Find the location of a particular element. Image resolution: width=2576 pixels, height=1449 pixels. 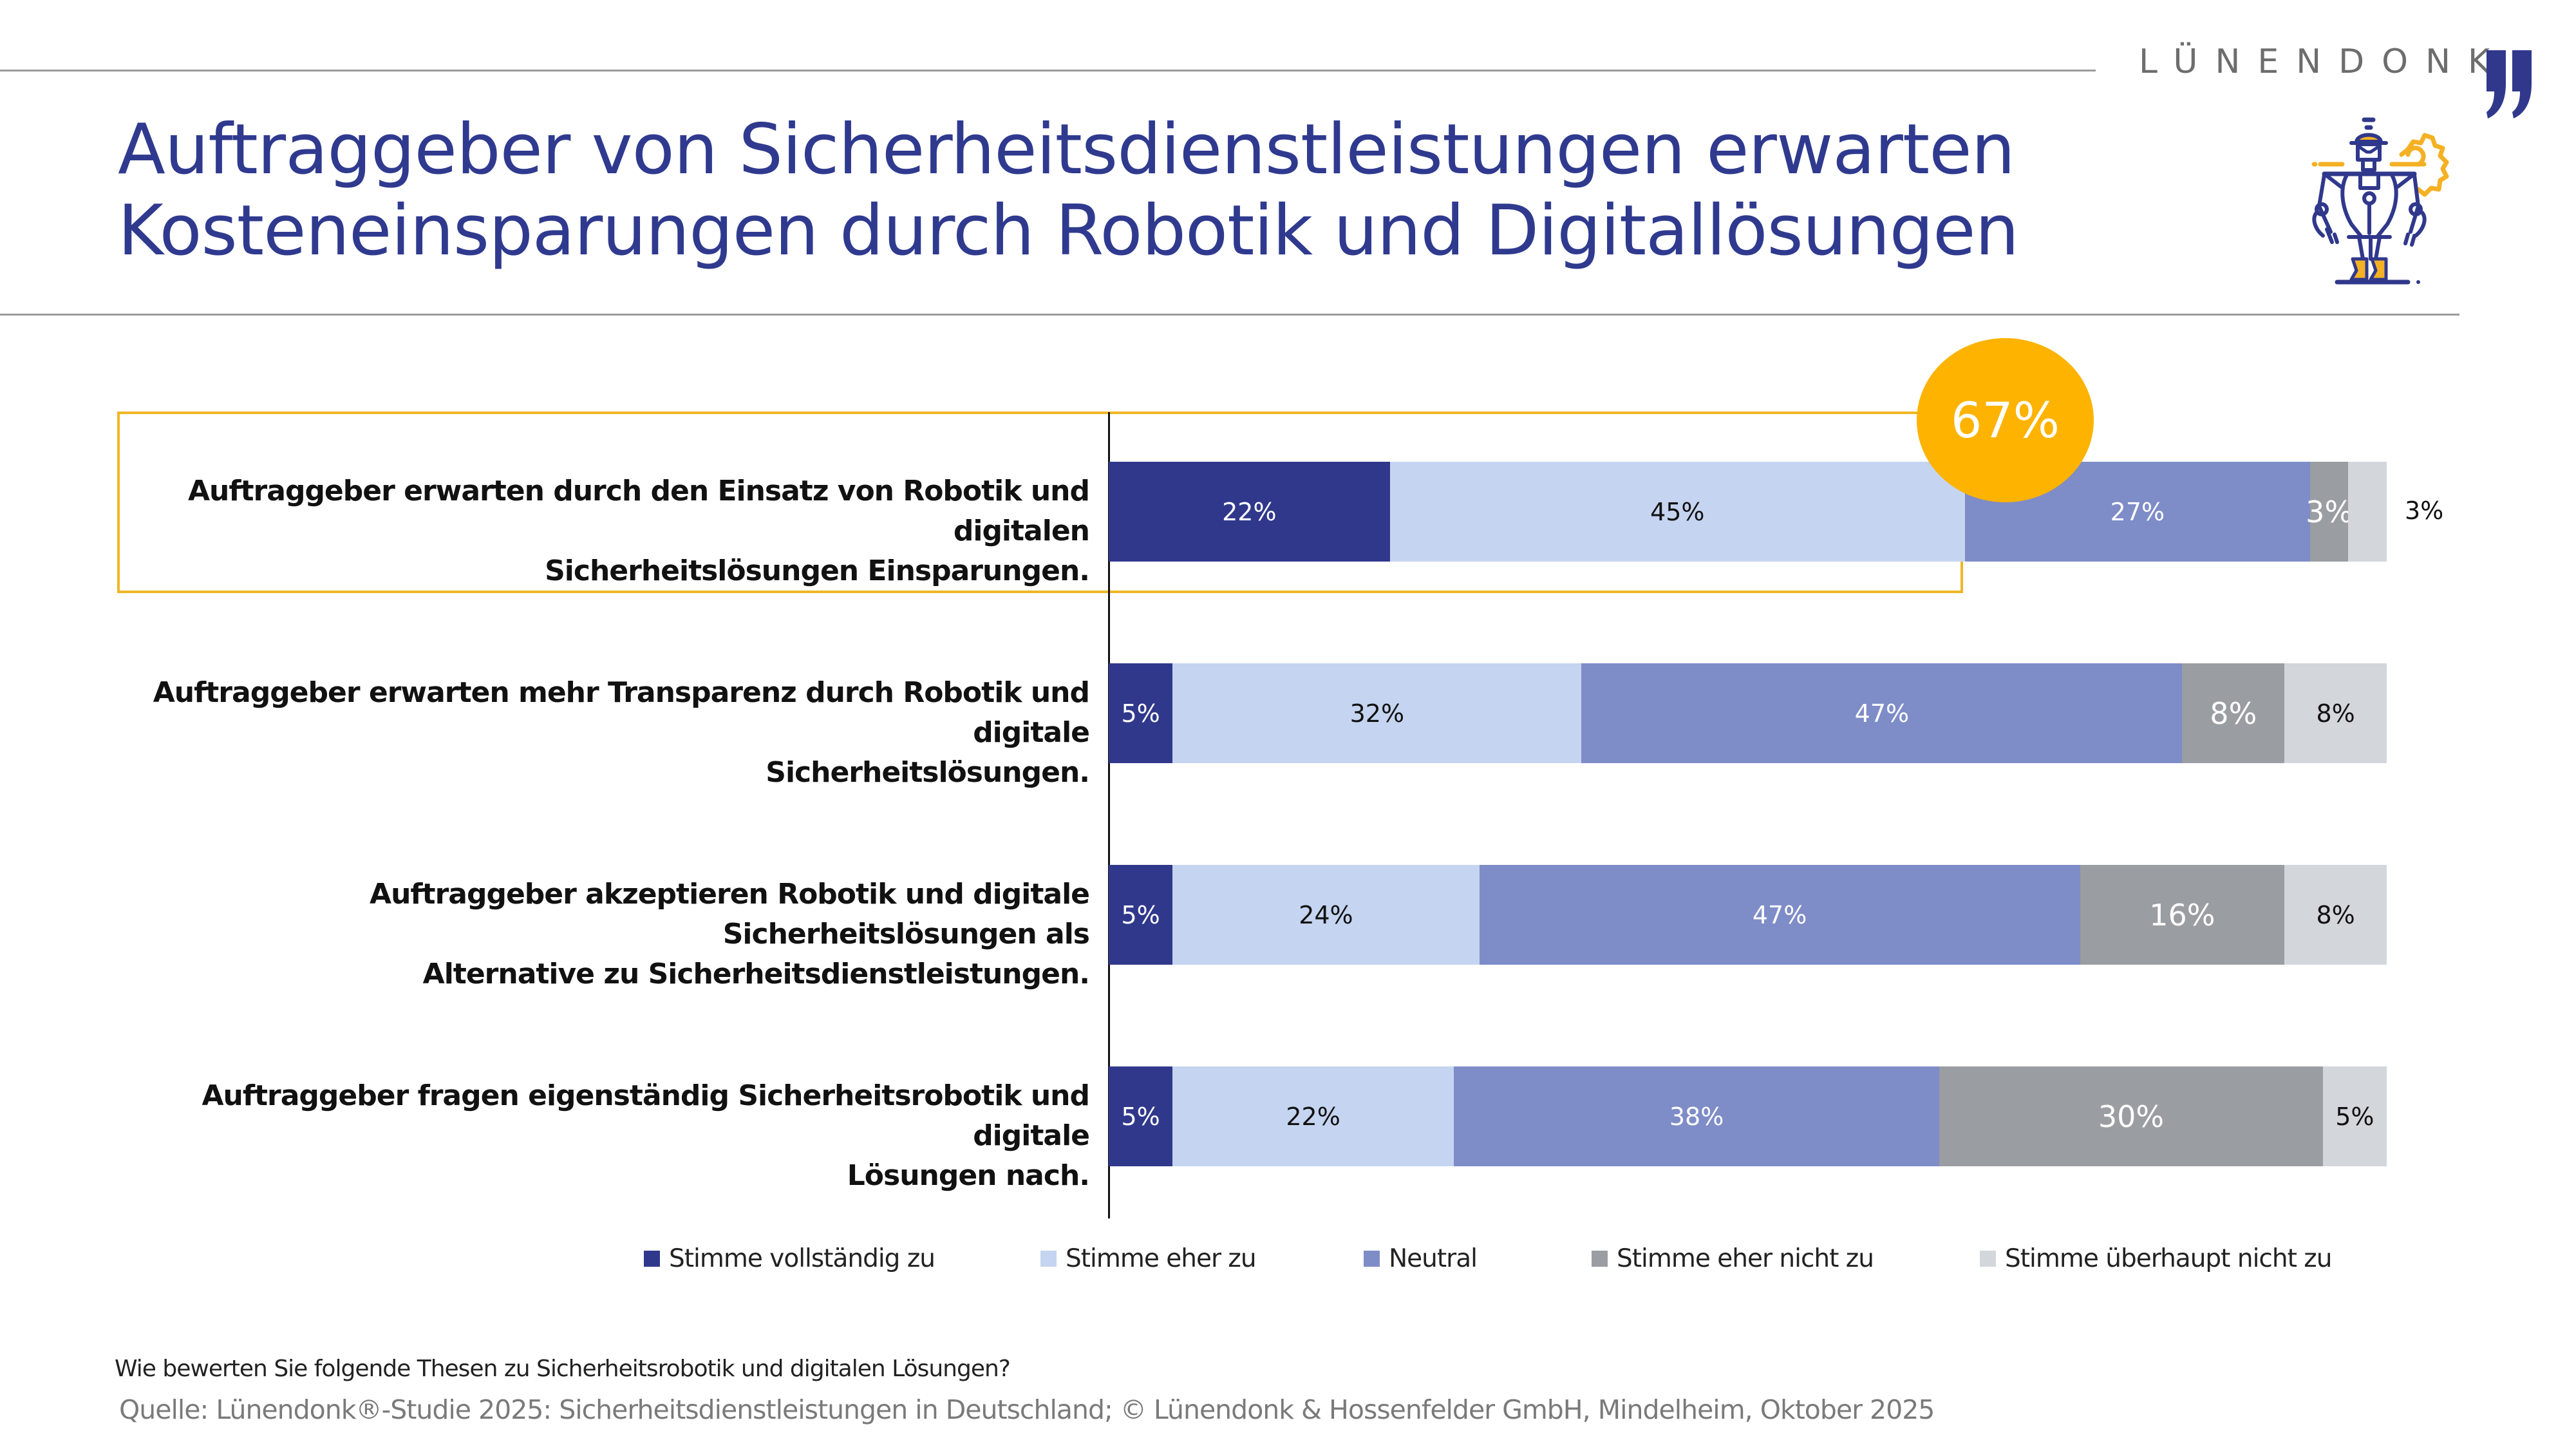

legend-item: Stimme eher zu is located at coordinates (1148, 1258).